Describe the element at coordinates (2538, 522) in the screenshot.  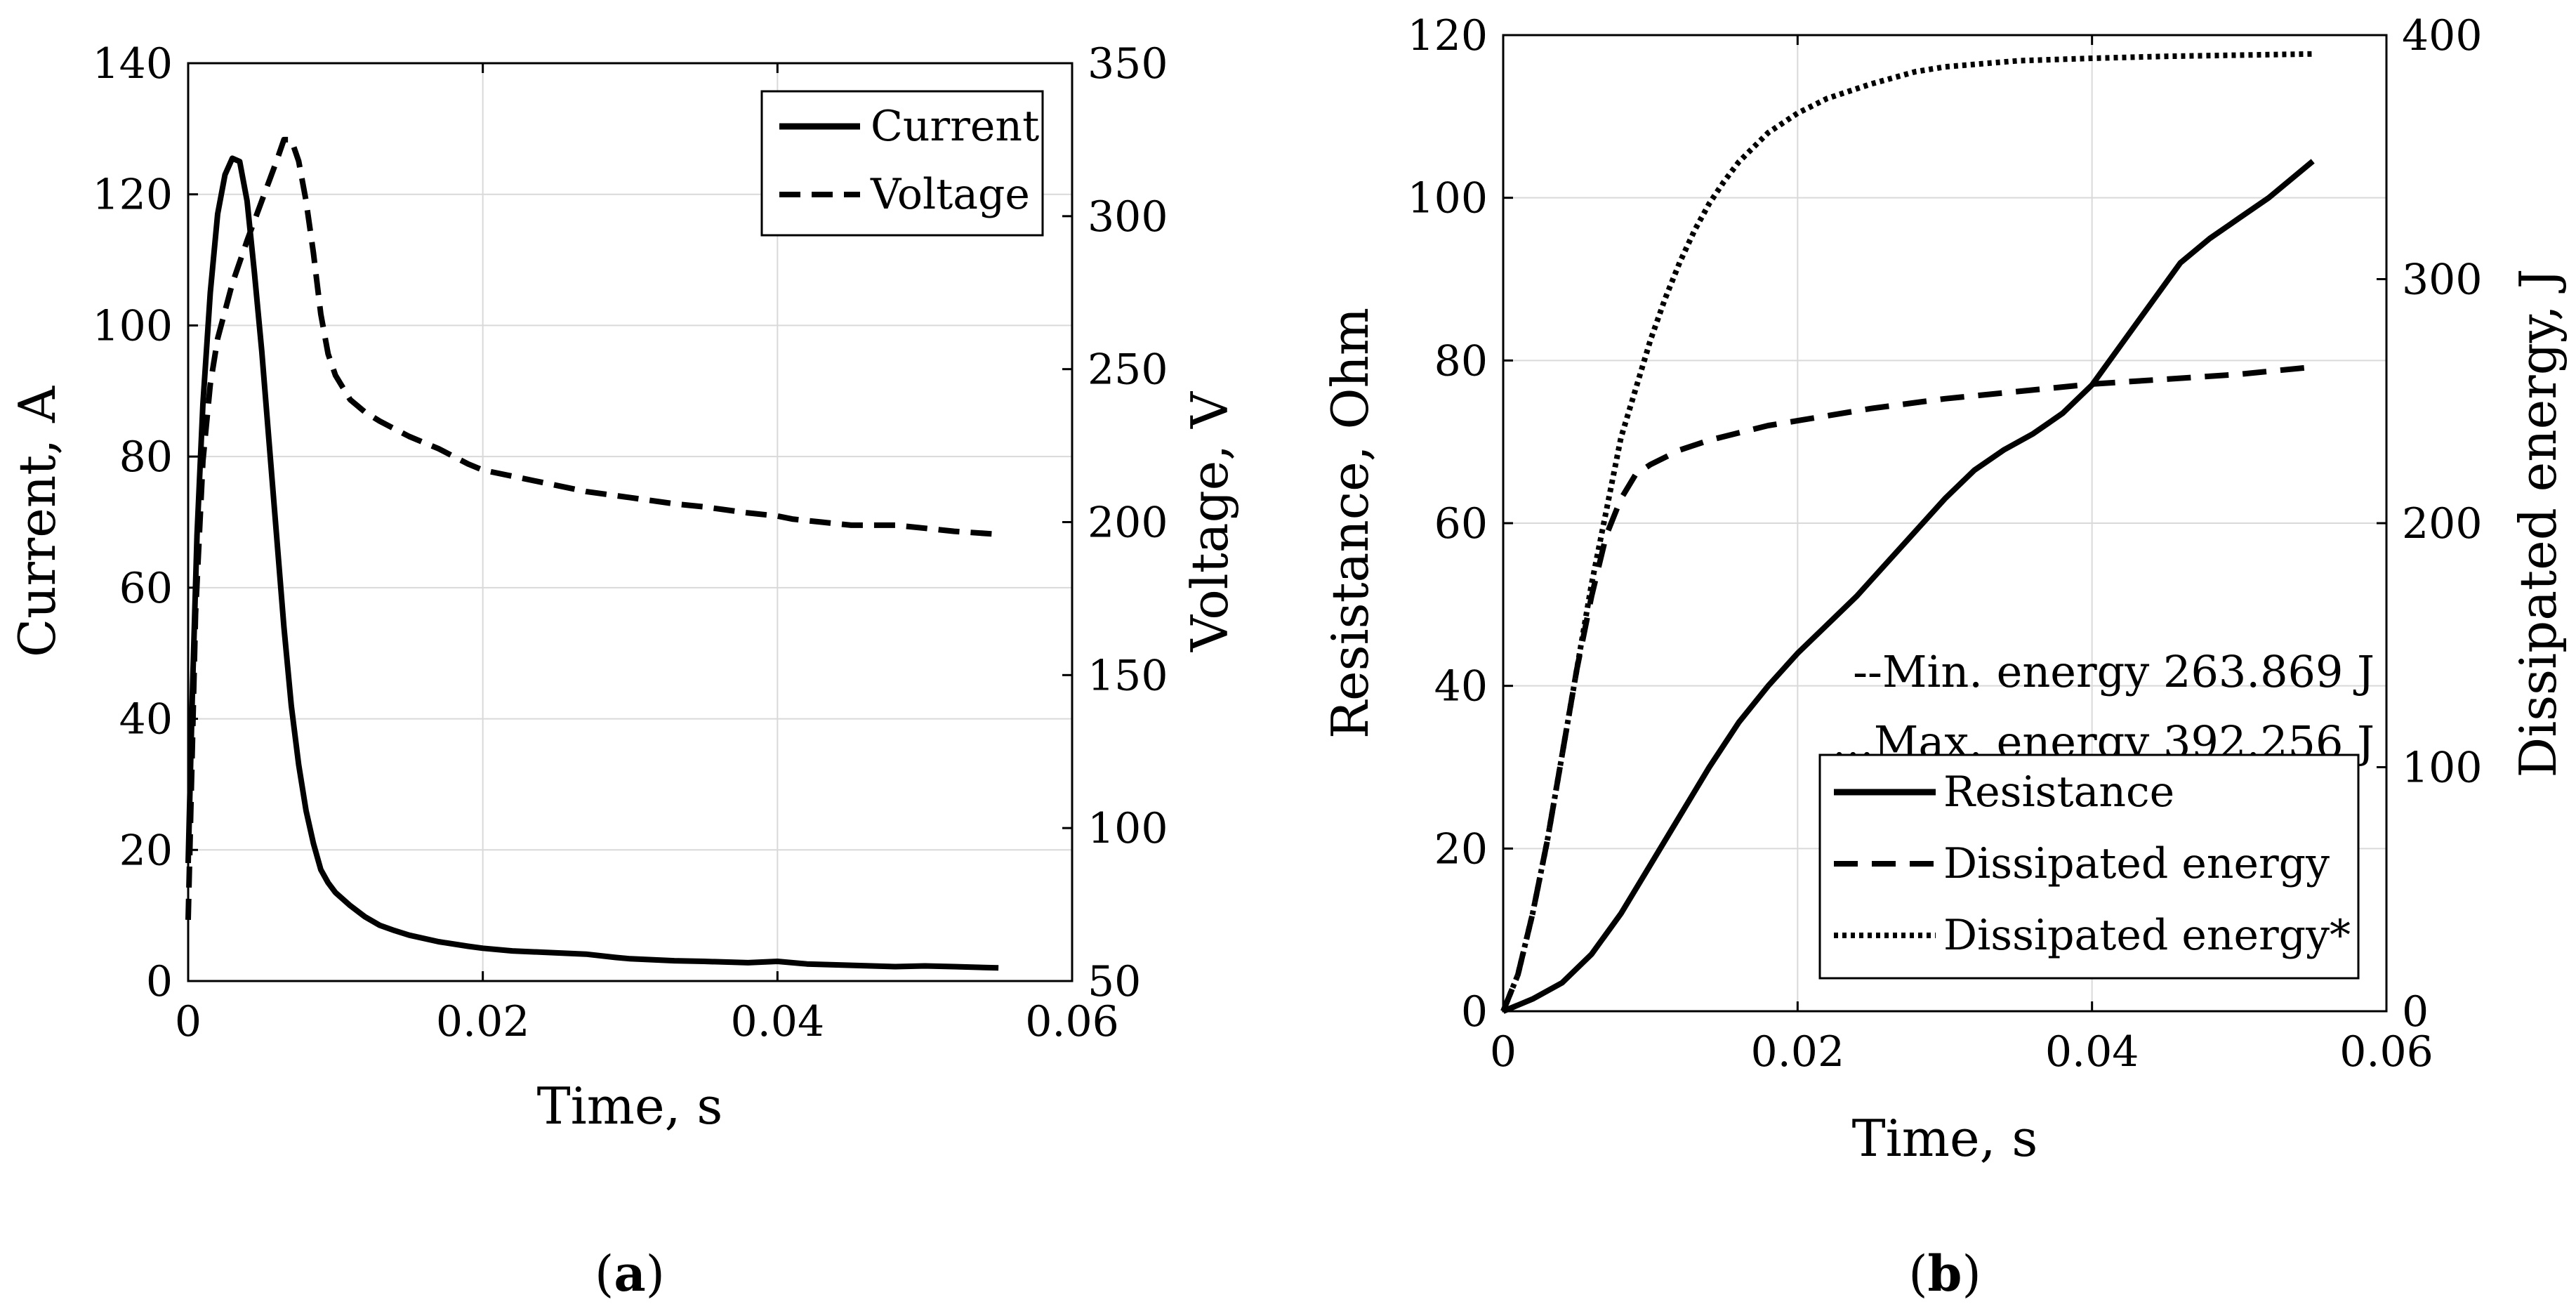
I see `y2-axis-label-b: Dissipated energy, J` at that location.